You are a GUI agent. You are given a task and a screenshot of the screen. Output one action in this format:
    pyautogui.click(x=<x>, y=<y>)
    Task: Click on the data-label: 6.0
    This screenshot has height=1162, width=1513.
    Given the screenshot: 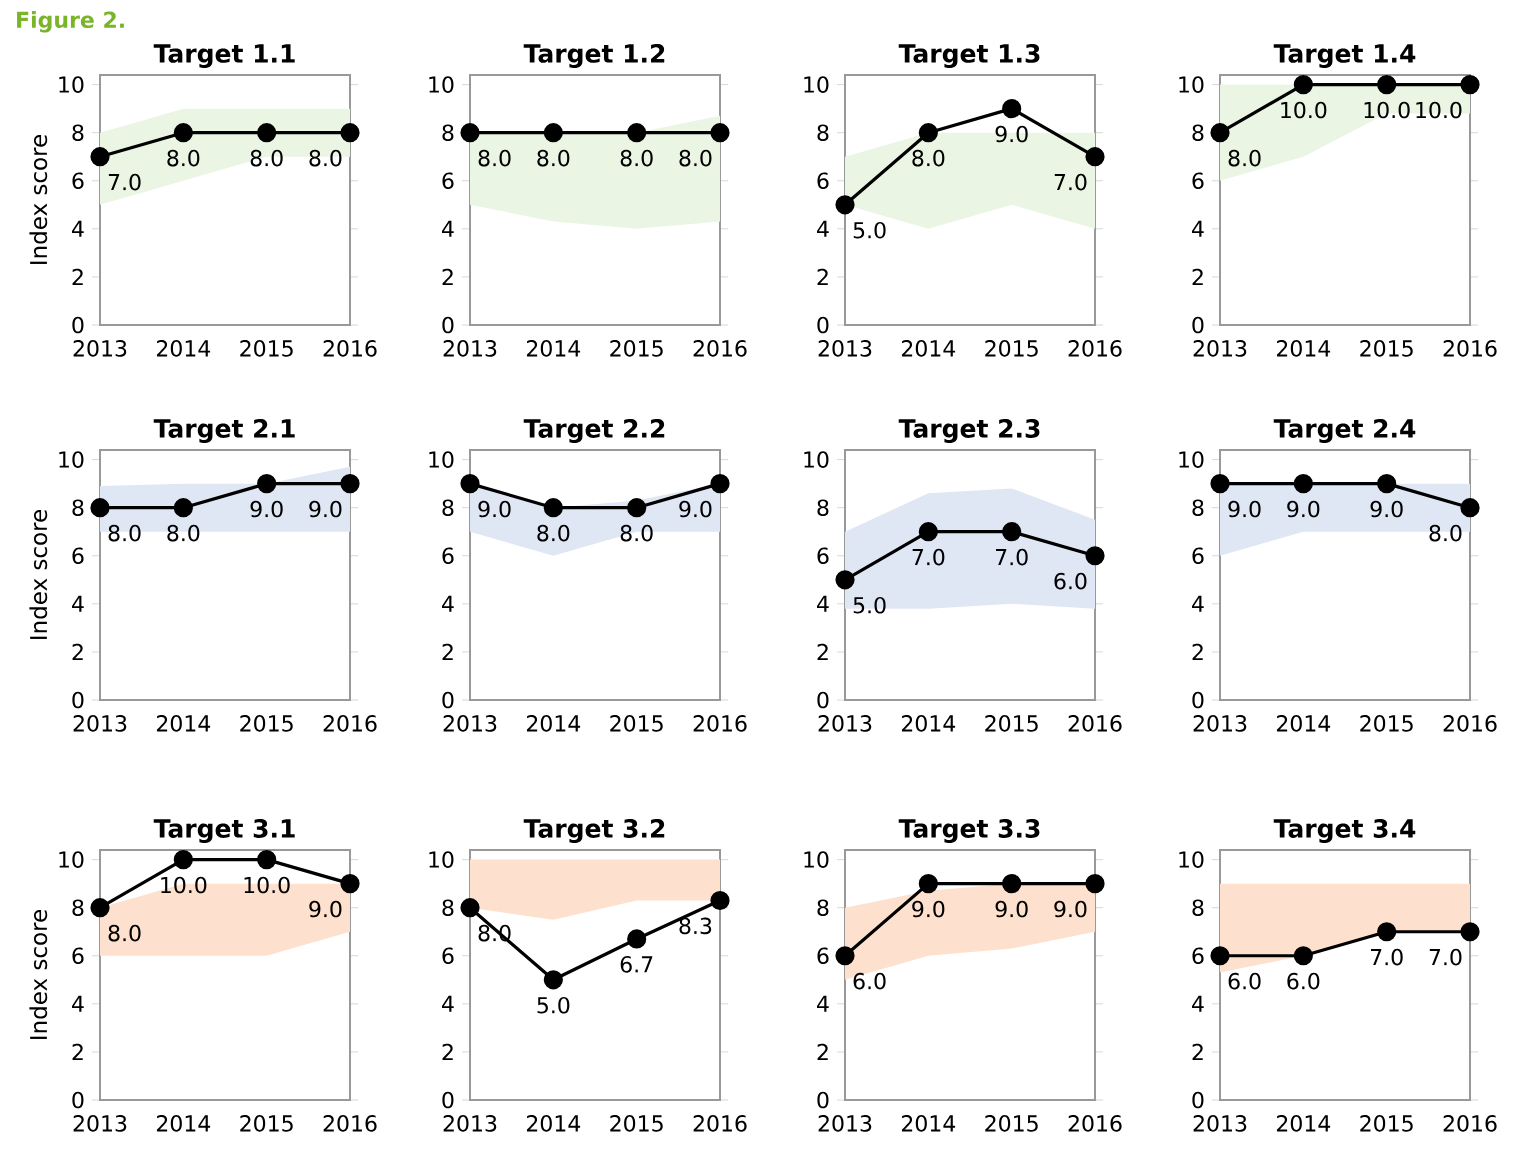 What is the action you would take?
    pyautogui.click(x=1303, y=981)
    